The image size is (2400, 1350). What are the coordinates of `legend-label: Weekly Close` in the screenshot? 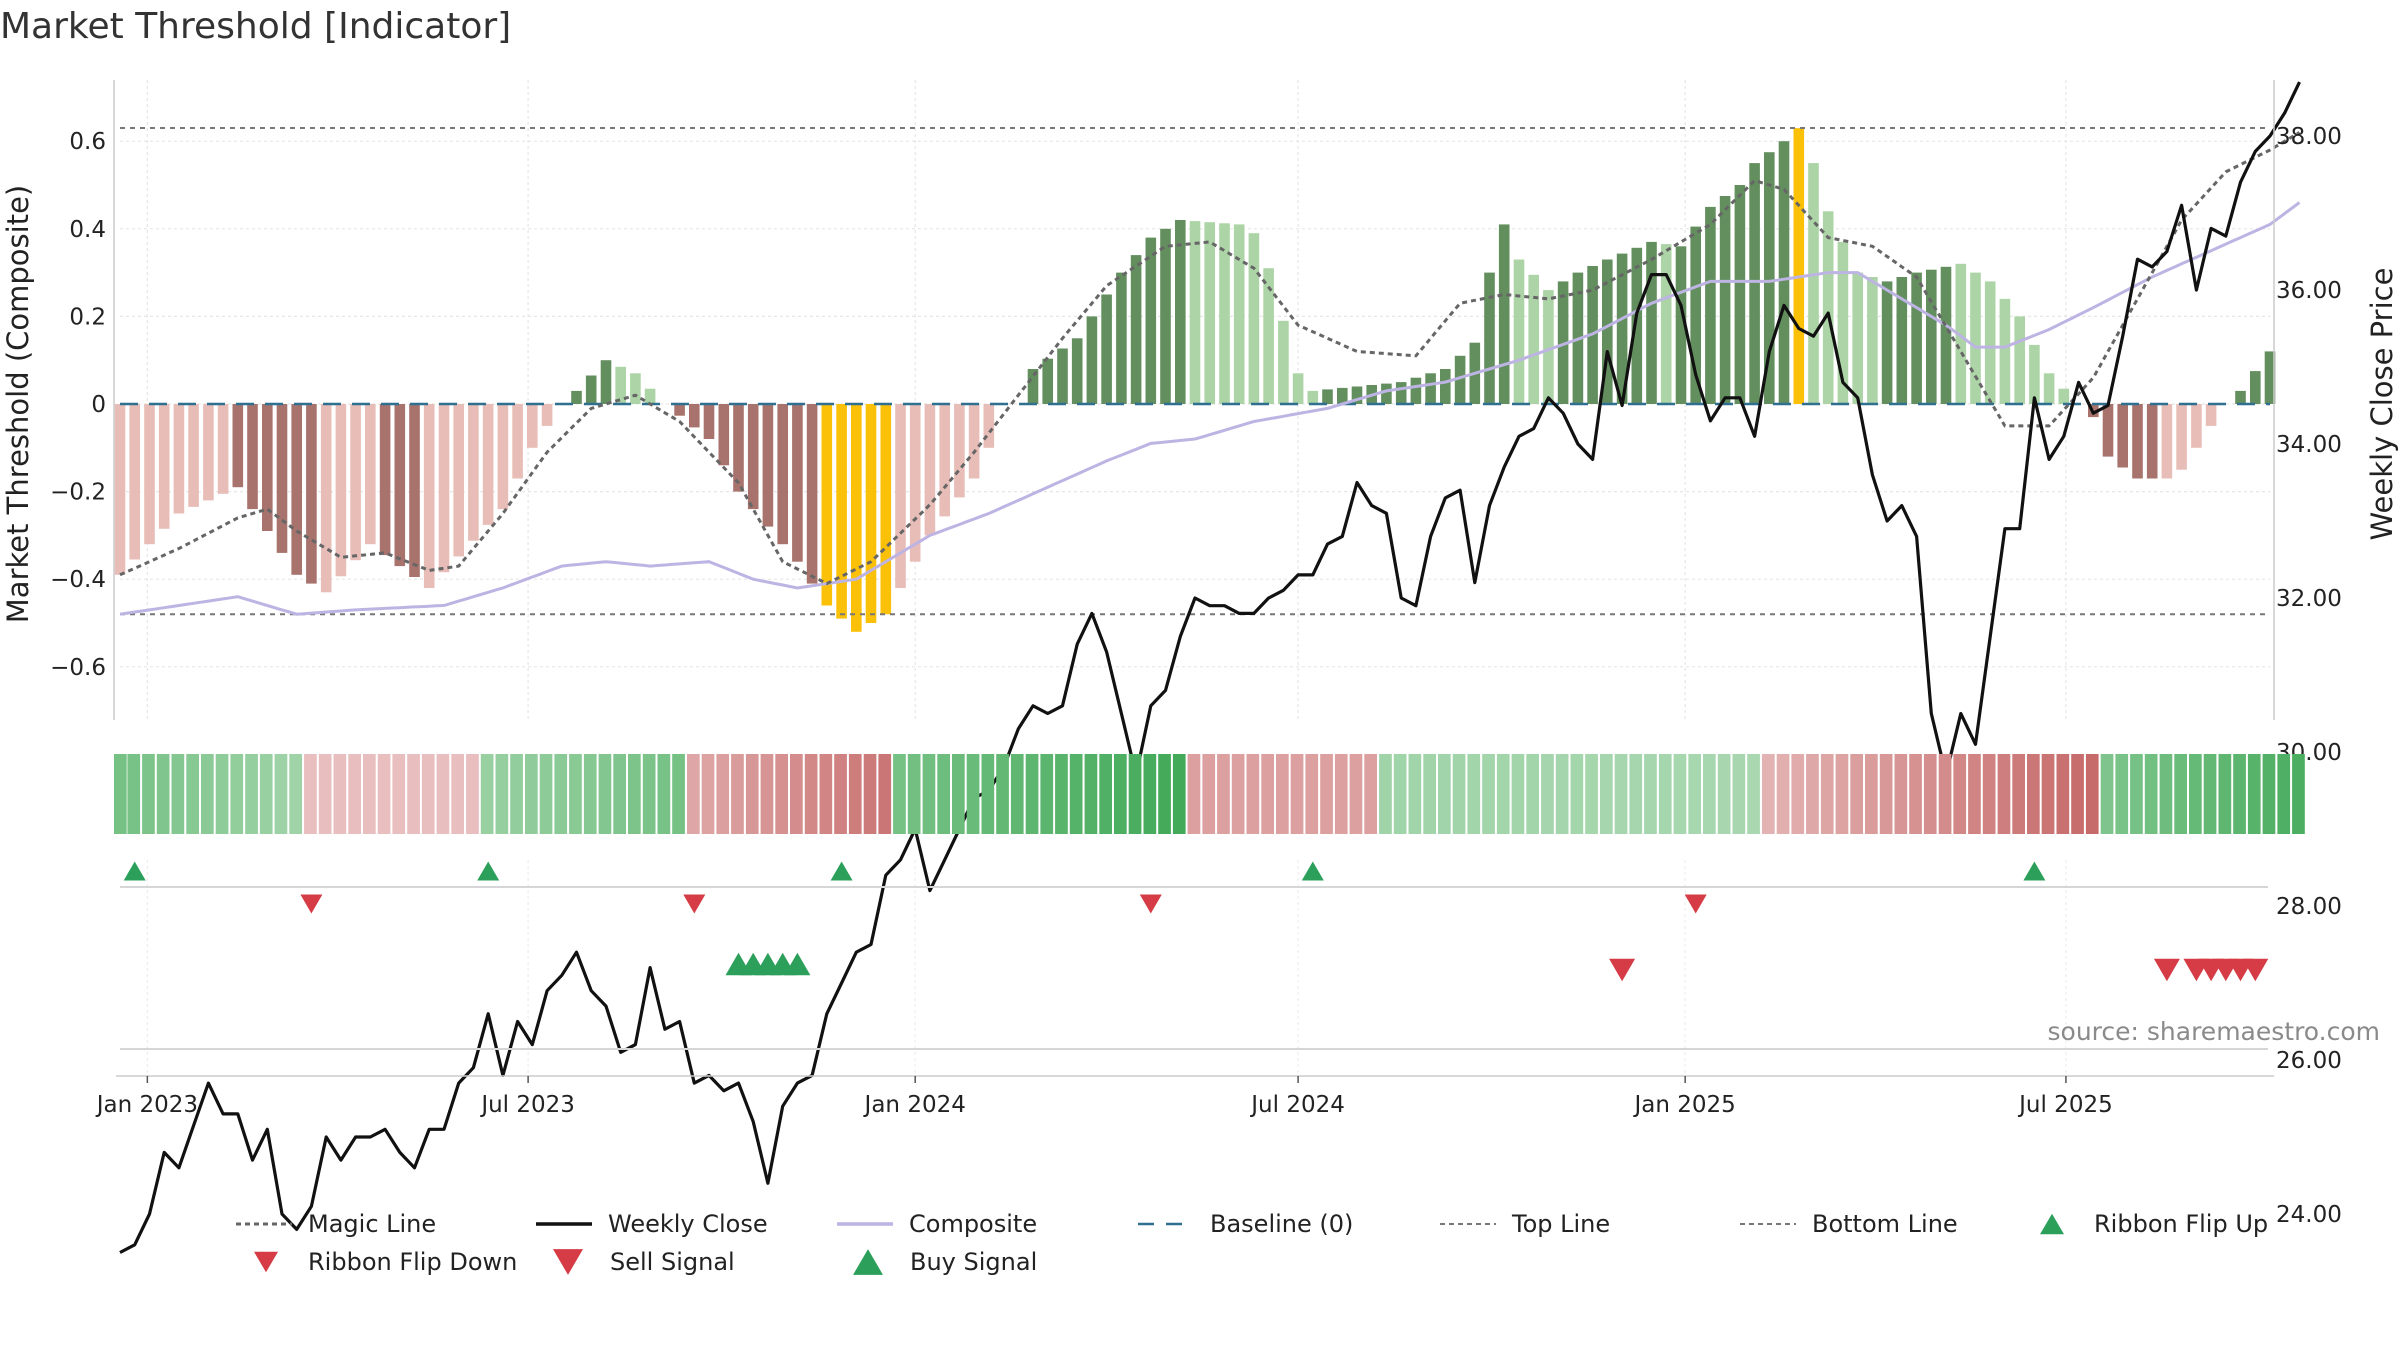 It's located at (688, 1224).